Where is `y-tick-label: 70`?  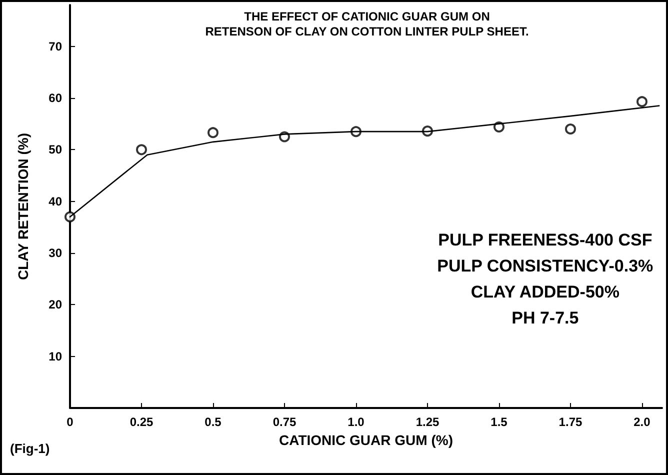
y-tick-label: 70 is located at coordinates (55, 46).